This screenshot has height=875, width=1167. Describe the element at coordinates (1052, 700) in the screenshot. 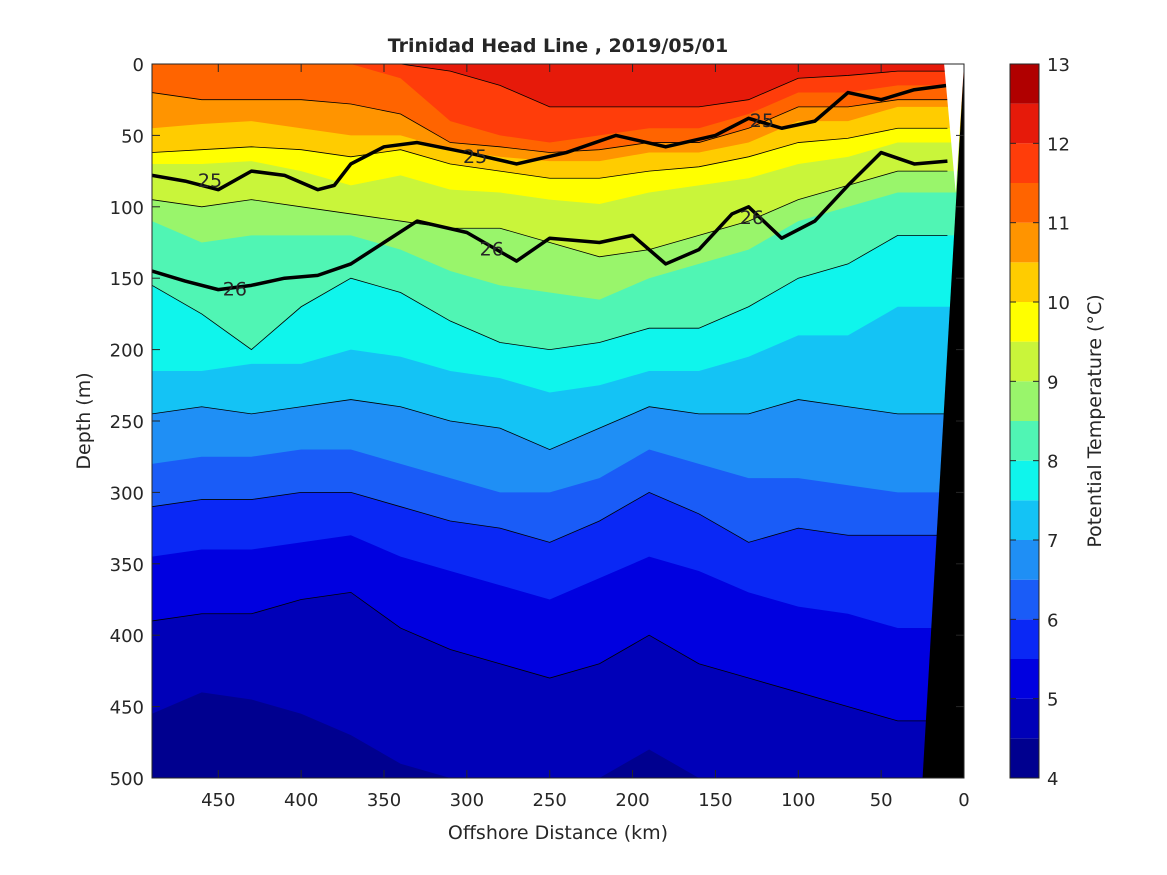

I see `colorbar-tick-label: 5` at that location.